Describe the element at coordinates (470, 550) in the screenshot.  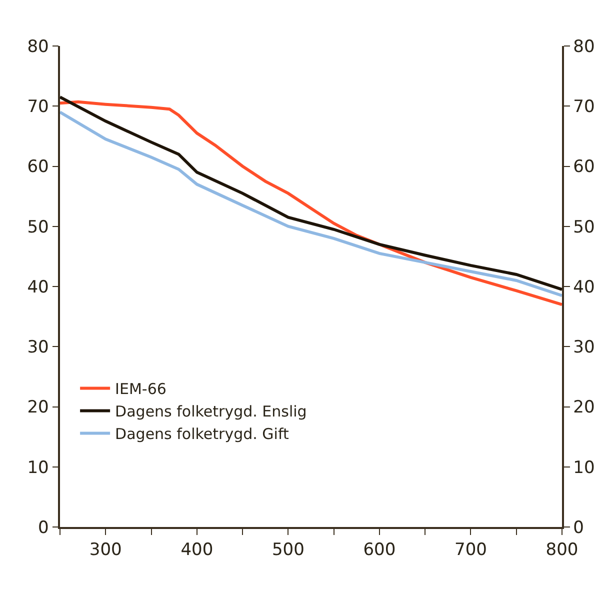
I see `x-tick-label: 700` at that location.